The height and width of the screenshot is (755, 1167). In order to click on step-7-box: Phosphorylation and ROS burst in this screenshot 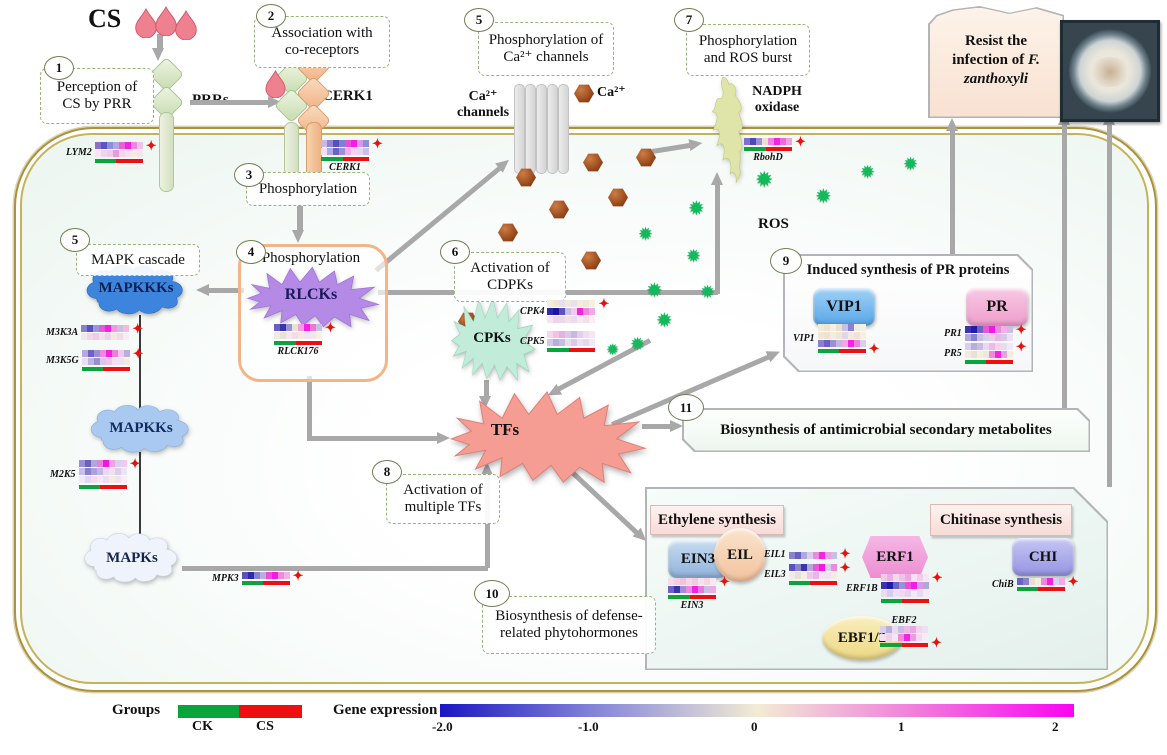, I will do `click(748, 50)`.